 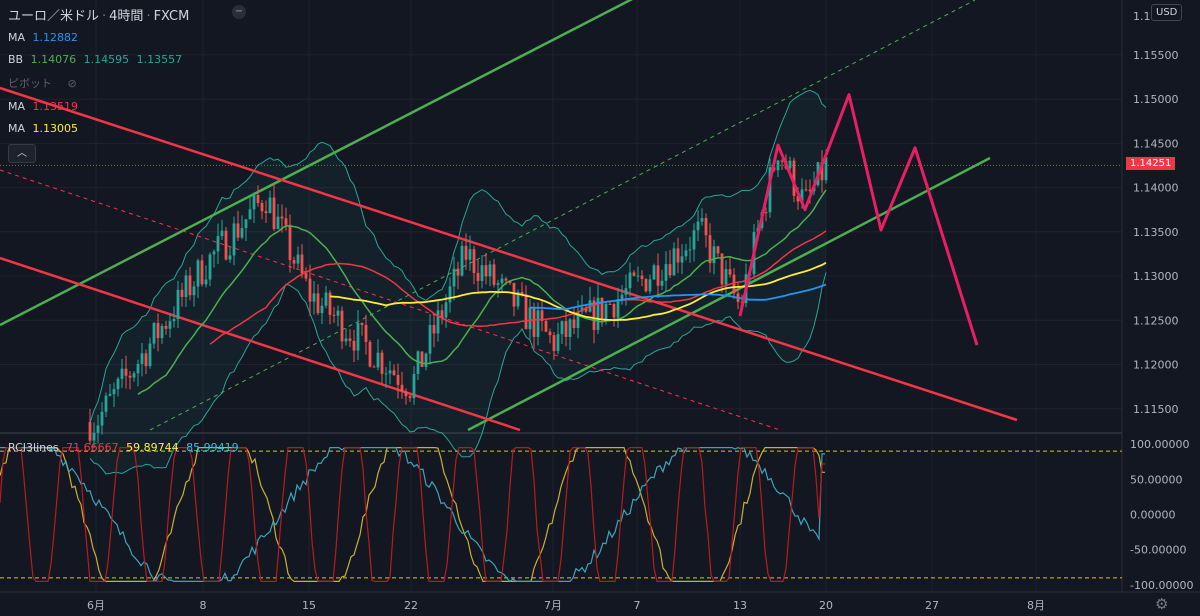 I want to click on legend-ma-yellow: MA 1.13005, so click(x=45, y=128).